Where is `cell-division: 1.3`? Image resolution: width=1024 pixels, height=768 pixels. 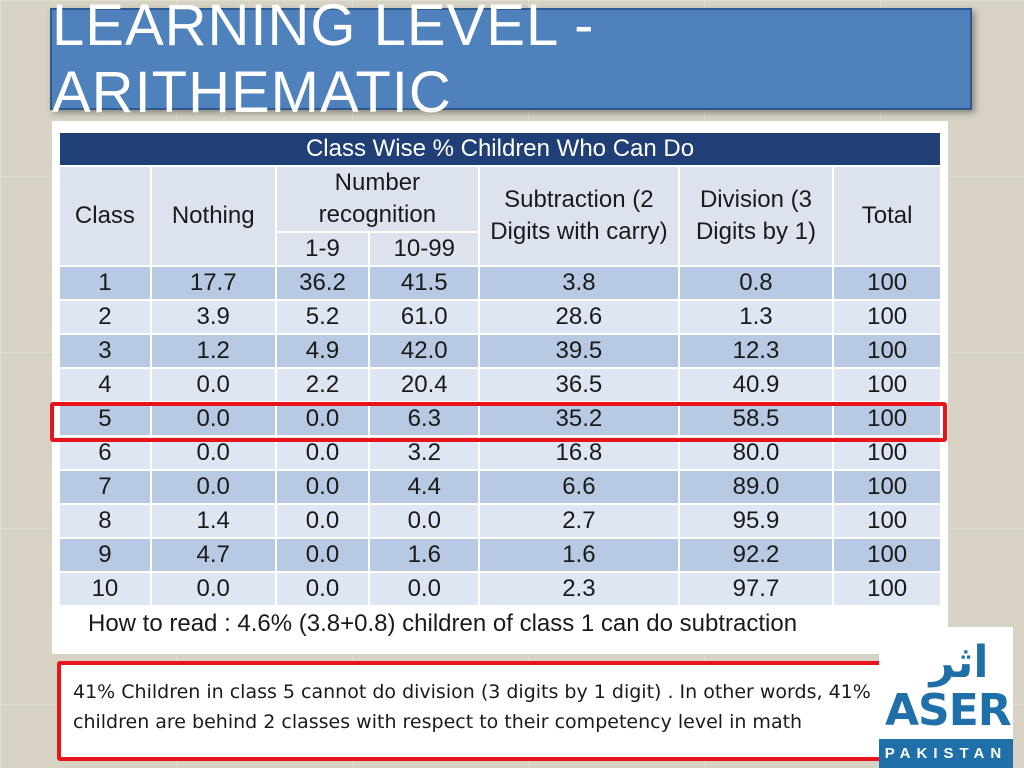 cell-division: 1.3 is located at coordinates (756, 317).